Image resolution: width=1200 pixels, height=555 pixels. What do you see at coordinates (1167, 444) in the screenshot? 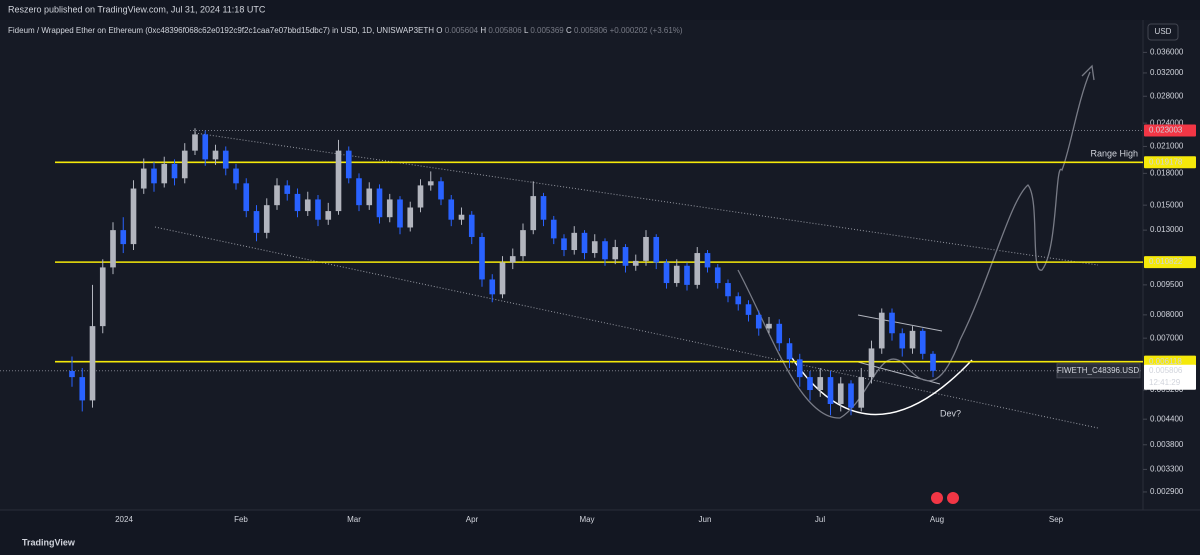
I see `y-tick-label: 0.003800` at bounding box center [1167, 444].